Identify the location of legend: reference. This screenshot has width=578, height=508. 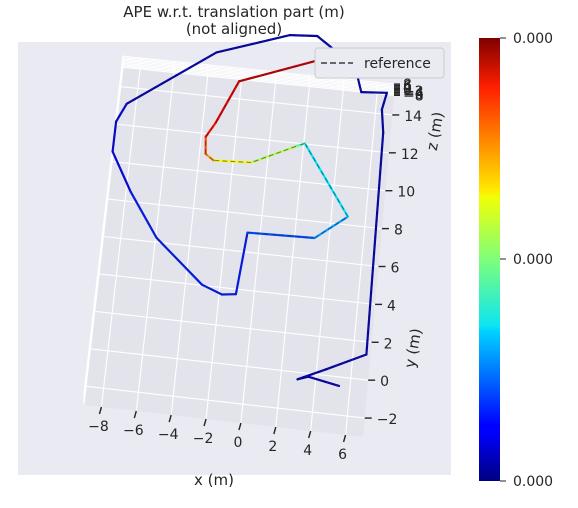
(379, 63).